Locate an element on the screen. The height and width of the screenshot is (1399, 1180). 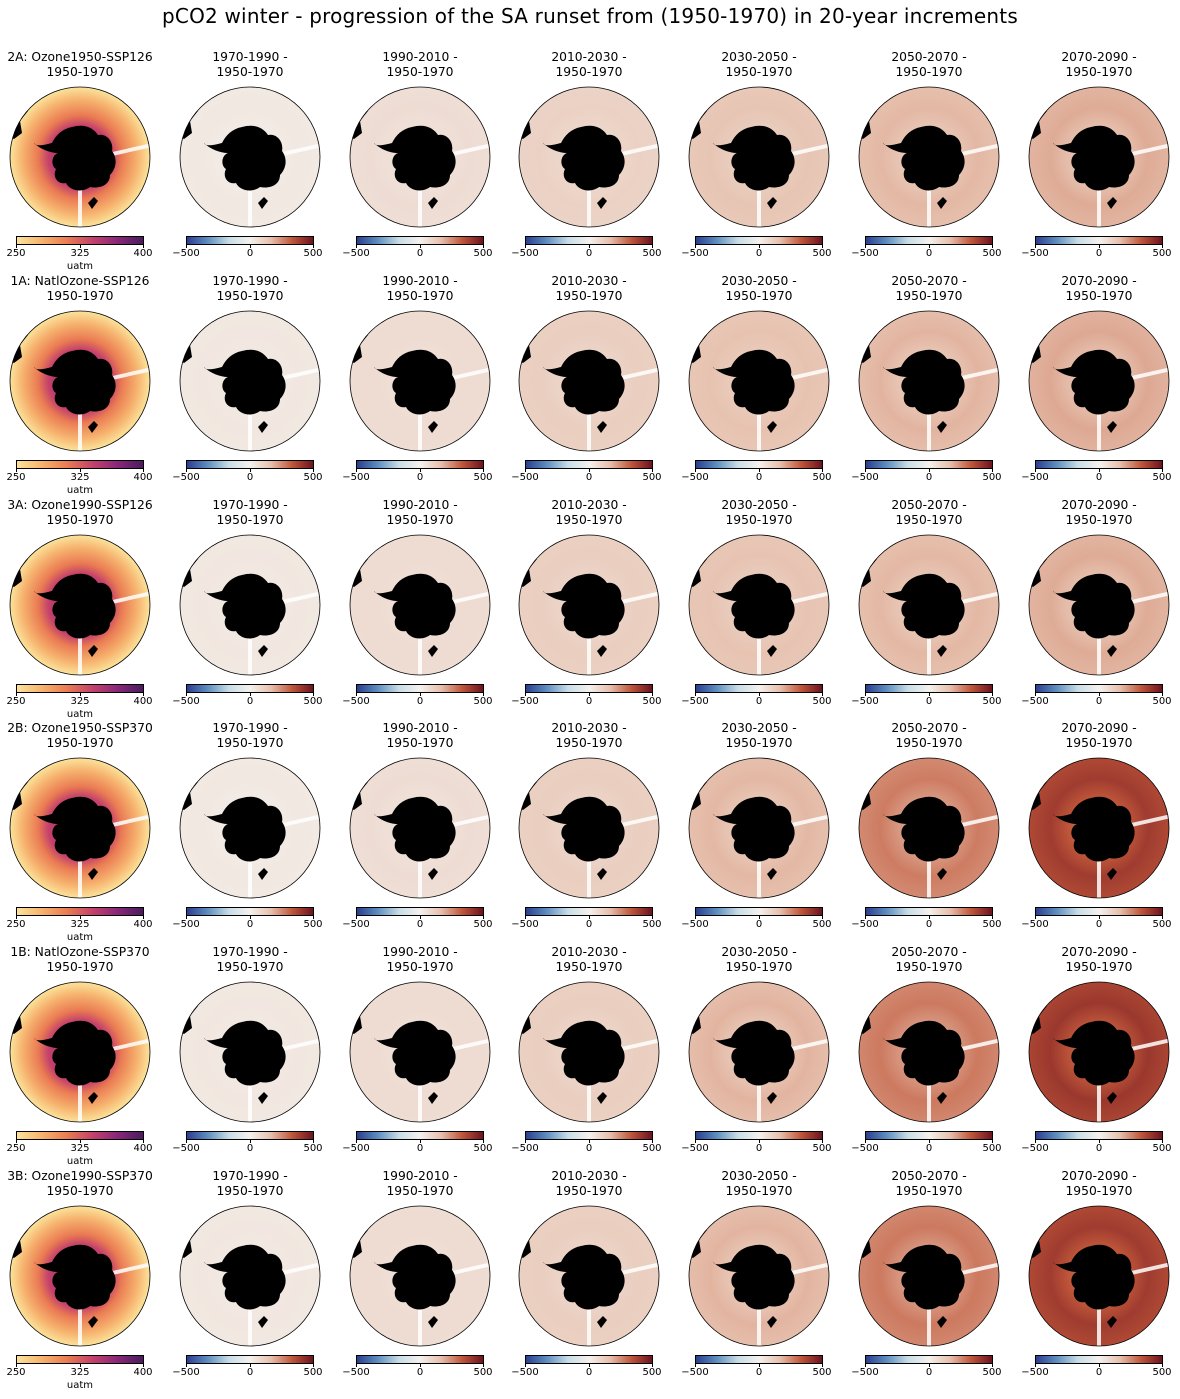
panel-title-line1: 3B: Ozone1990-SSP370 is located at coordinates (80, 1176).